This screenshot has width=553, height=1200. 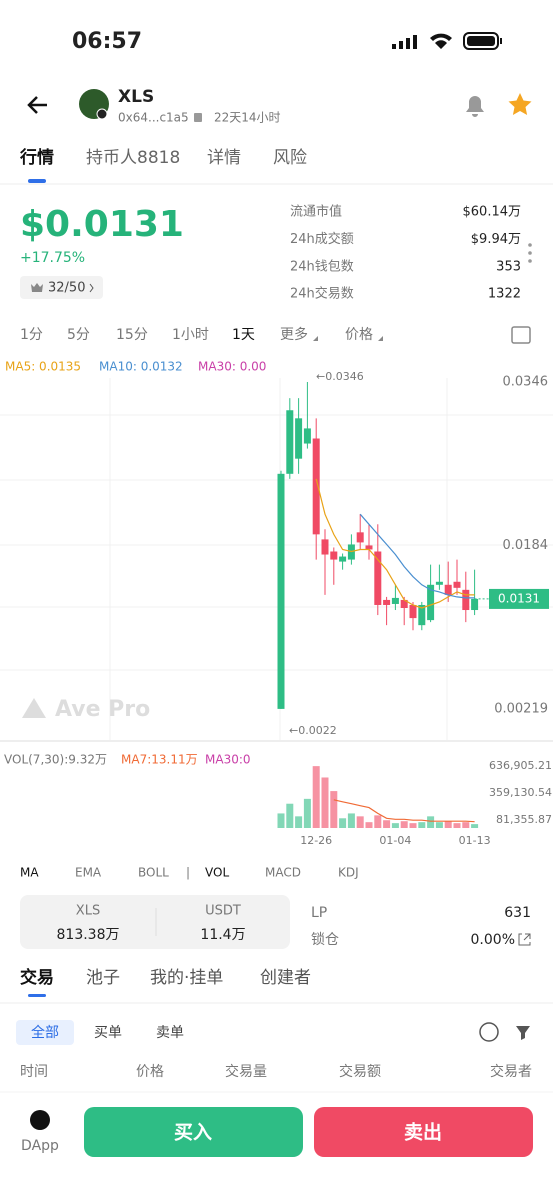 I want to click on trade-tab: 交易, so click(x=37, y=977).